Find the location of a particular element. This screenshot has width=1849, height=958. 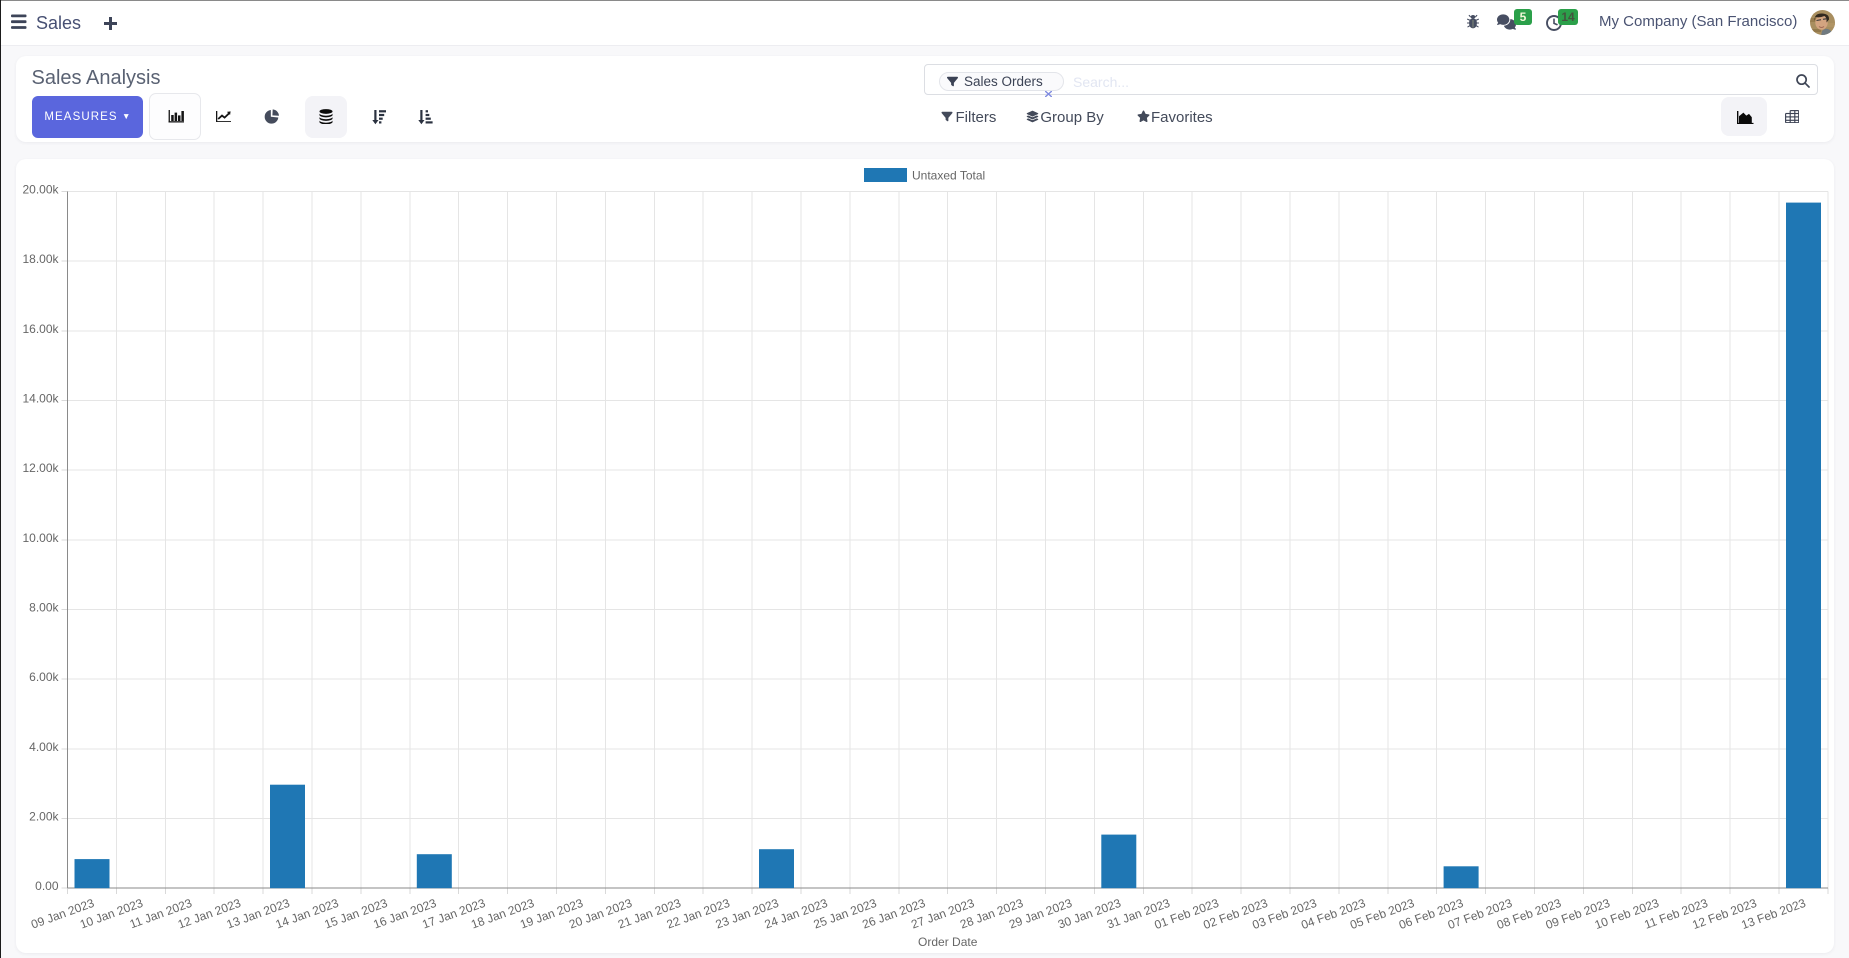

svg-text: 20.00k is located at coordinates (40, 190).